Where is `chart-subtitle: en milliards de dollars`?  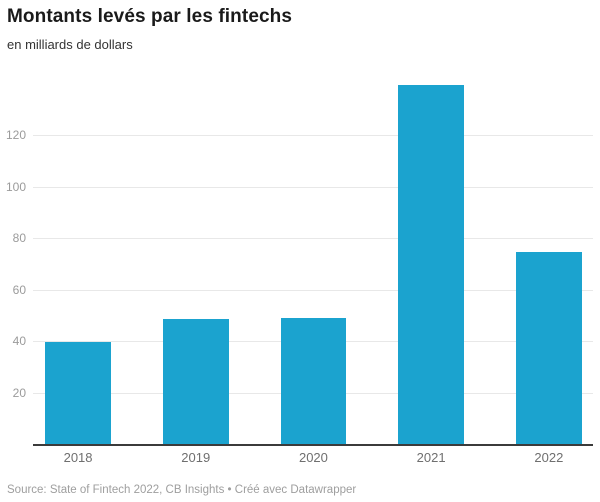
chart-subtitle: en milliards de dollars is located at coordinates (70, 44).